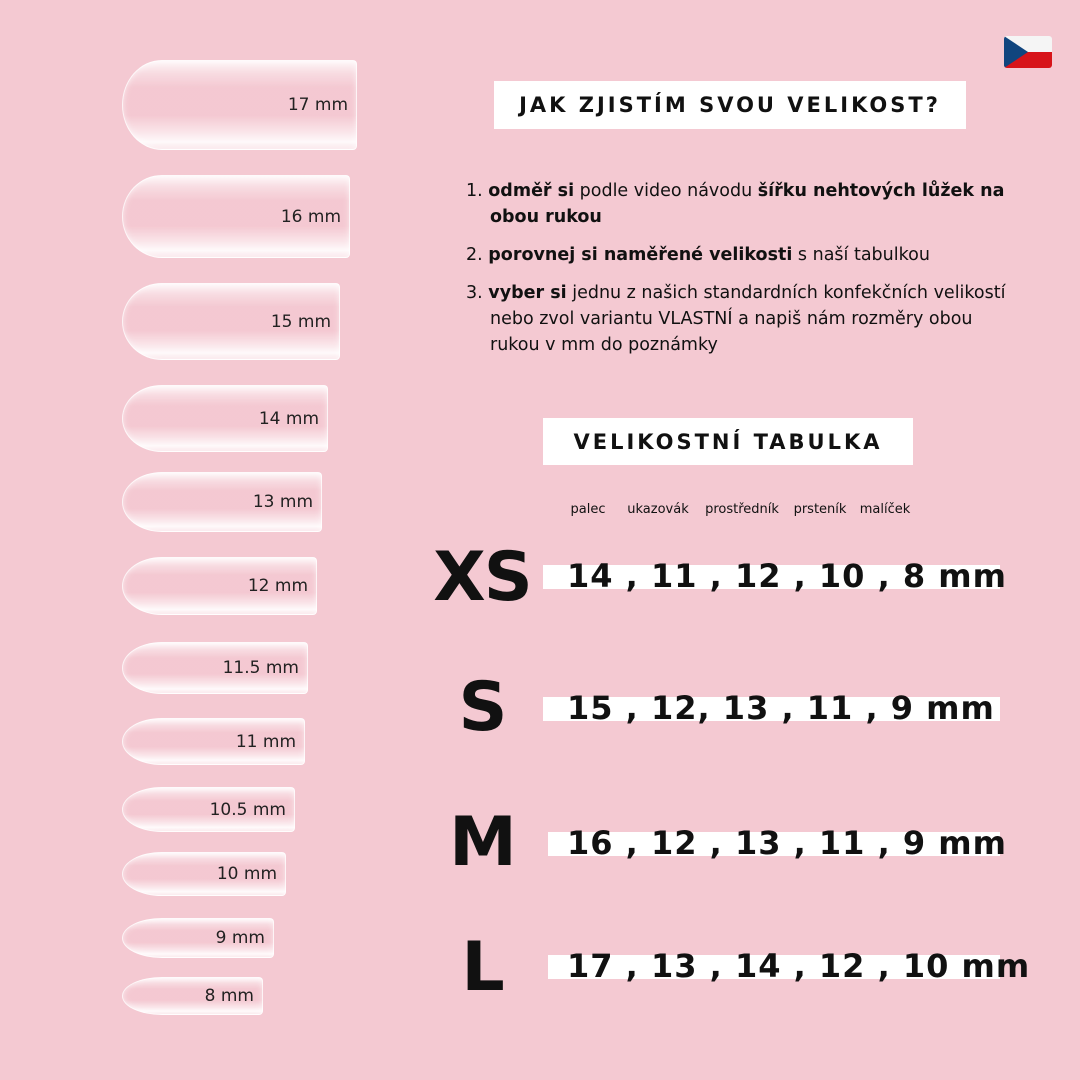 Image resolution: width=1080 pixels, height=1080 pixels. What do you see at coordinates (527, 293) in the screenshot?
I see `step-emphasis: vyber si` at bounding box center [527, 293].